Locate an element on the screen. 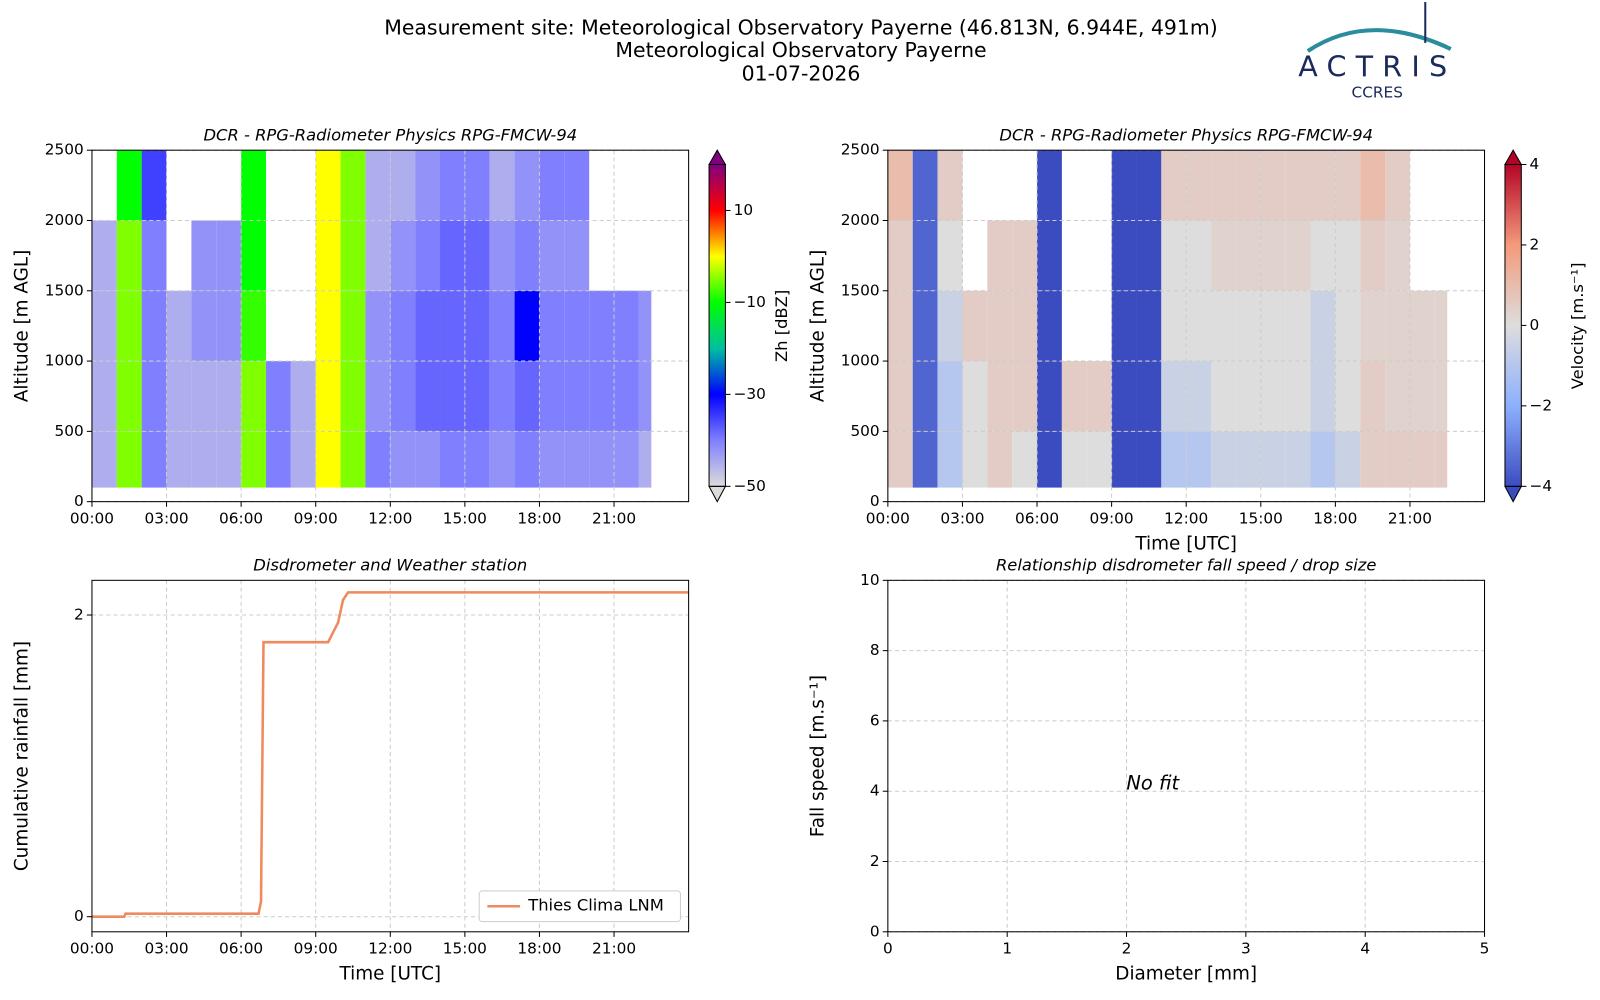 Image resolution: width=1600 pixels, height=1000 pixels. colorbar-tick-label: 10 is located at coordinates (743, 210).